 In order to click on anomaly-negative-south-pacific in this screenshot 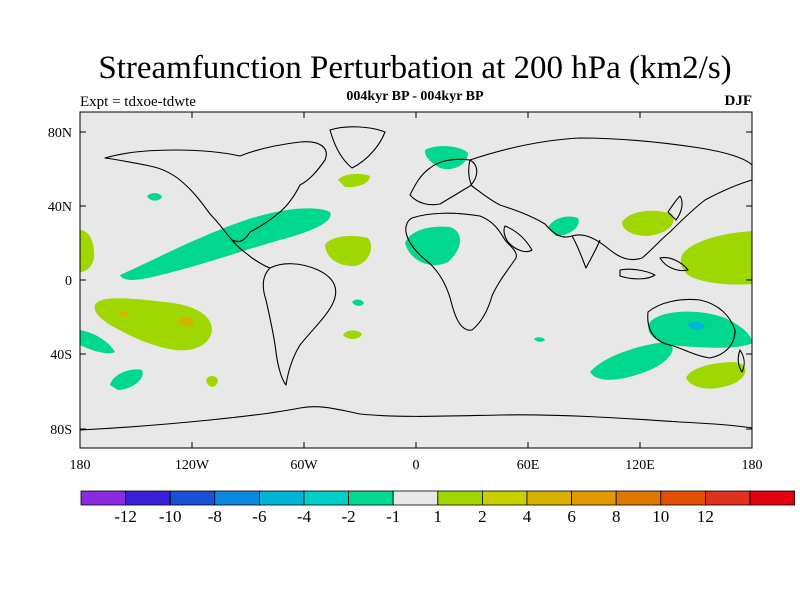, I will do `click(126, 379)`.